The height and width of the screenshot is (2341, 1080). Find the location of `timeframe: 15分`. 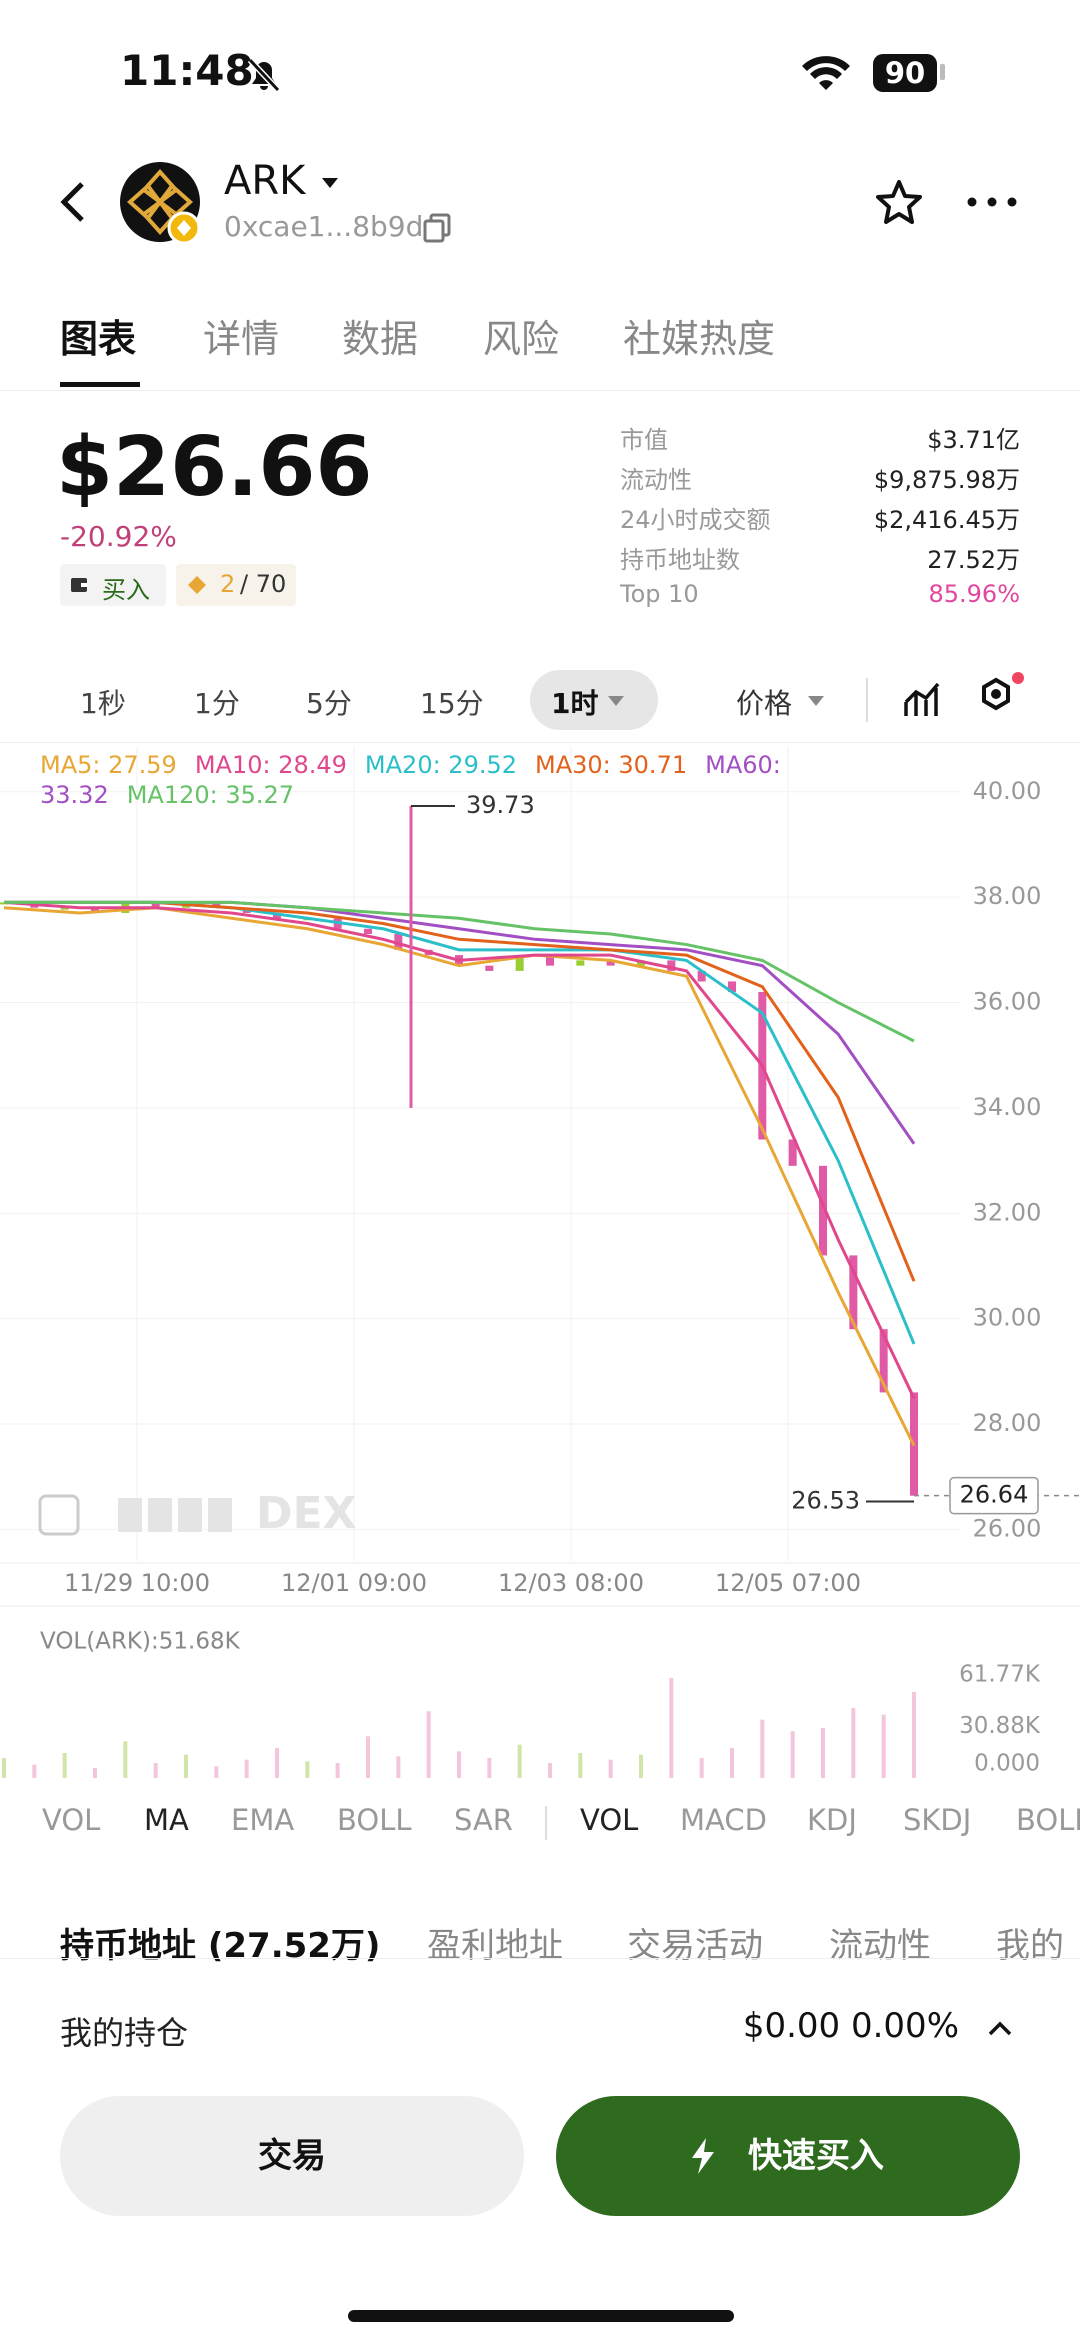

timeframe: 15分 is located at coordinates (452, 703).